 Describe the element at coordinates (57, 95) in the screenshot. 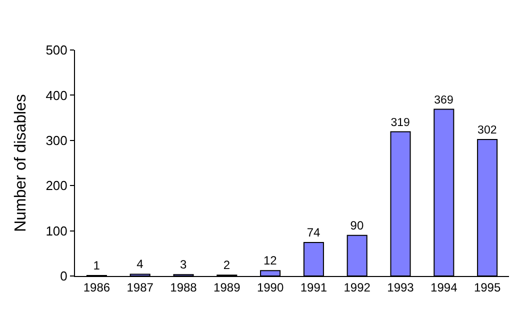

I see `y-tick-label: 400` at that location.